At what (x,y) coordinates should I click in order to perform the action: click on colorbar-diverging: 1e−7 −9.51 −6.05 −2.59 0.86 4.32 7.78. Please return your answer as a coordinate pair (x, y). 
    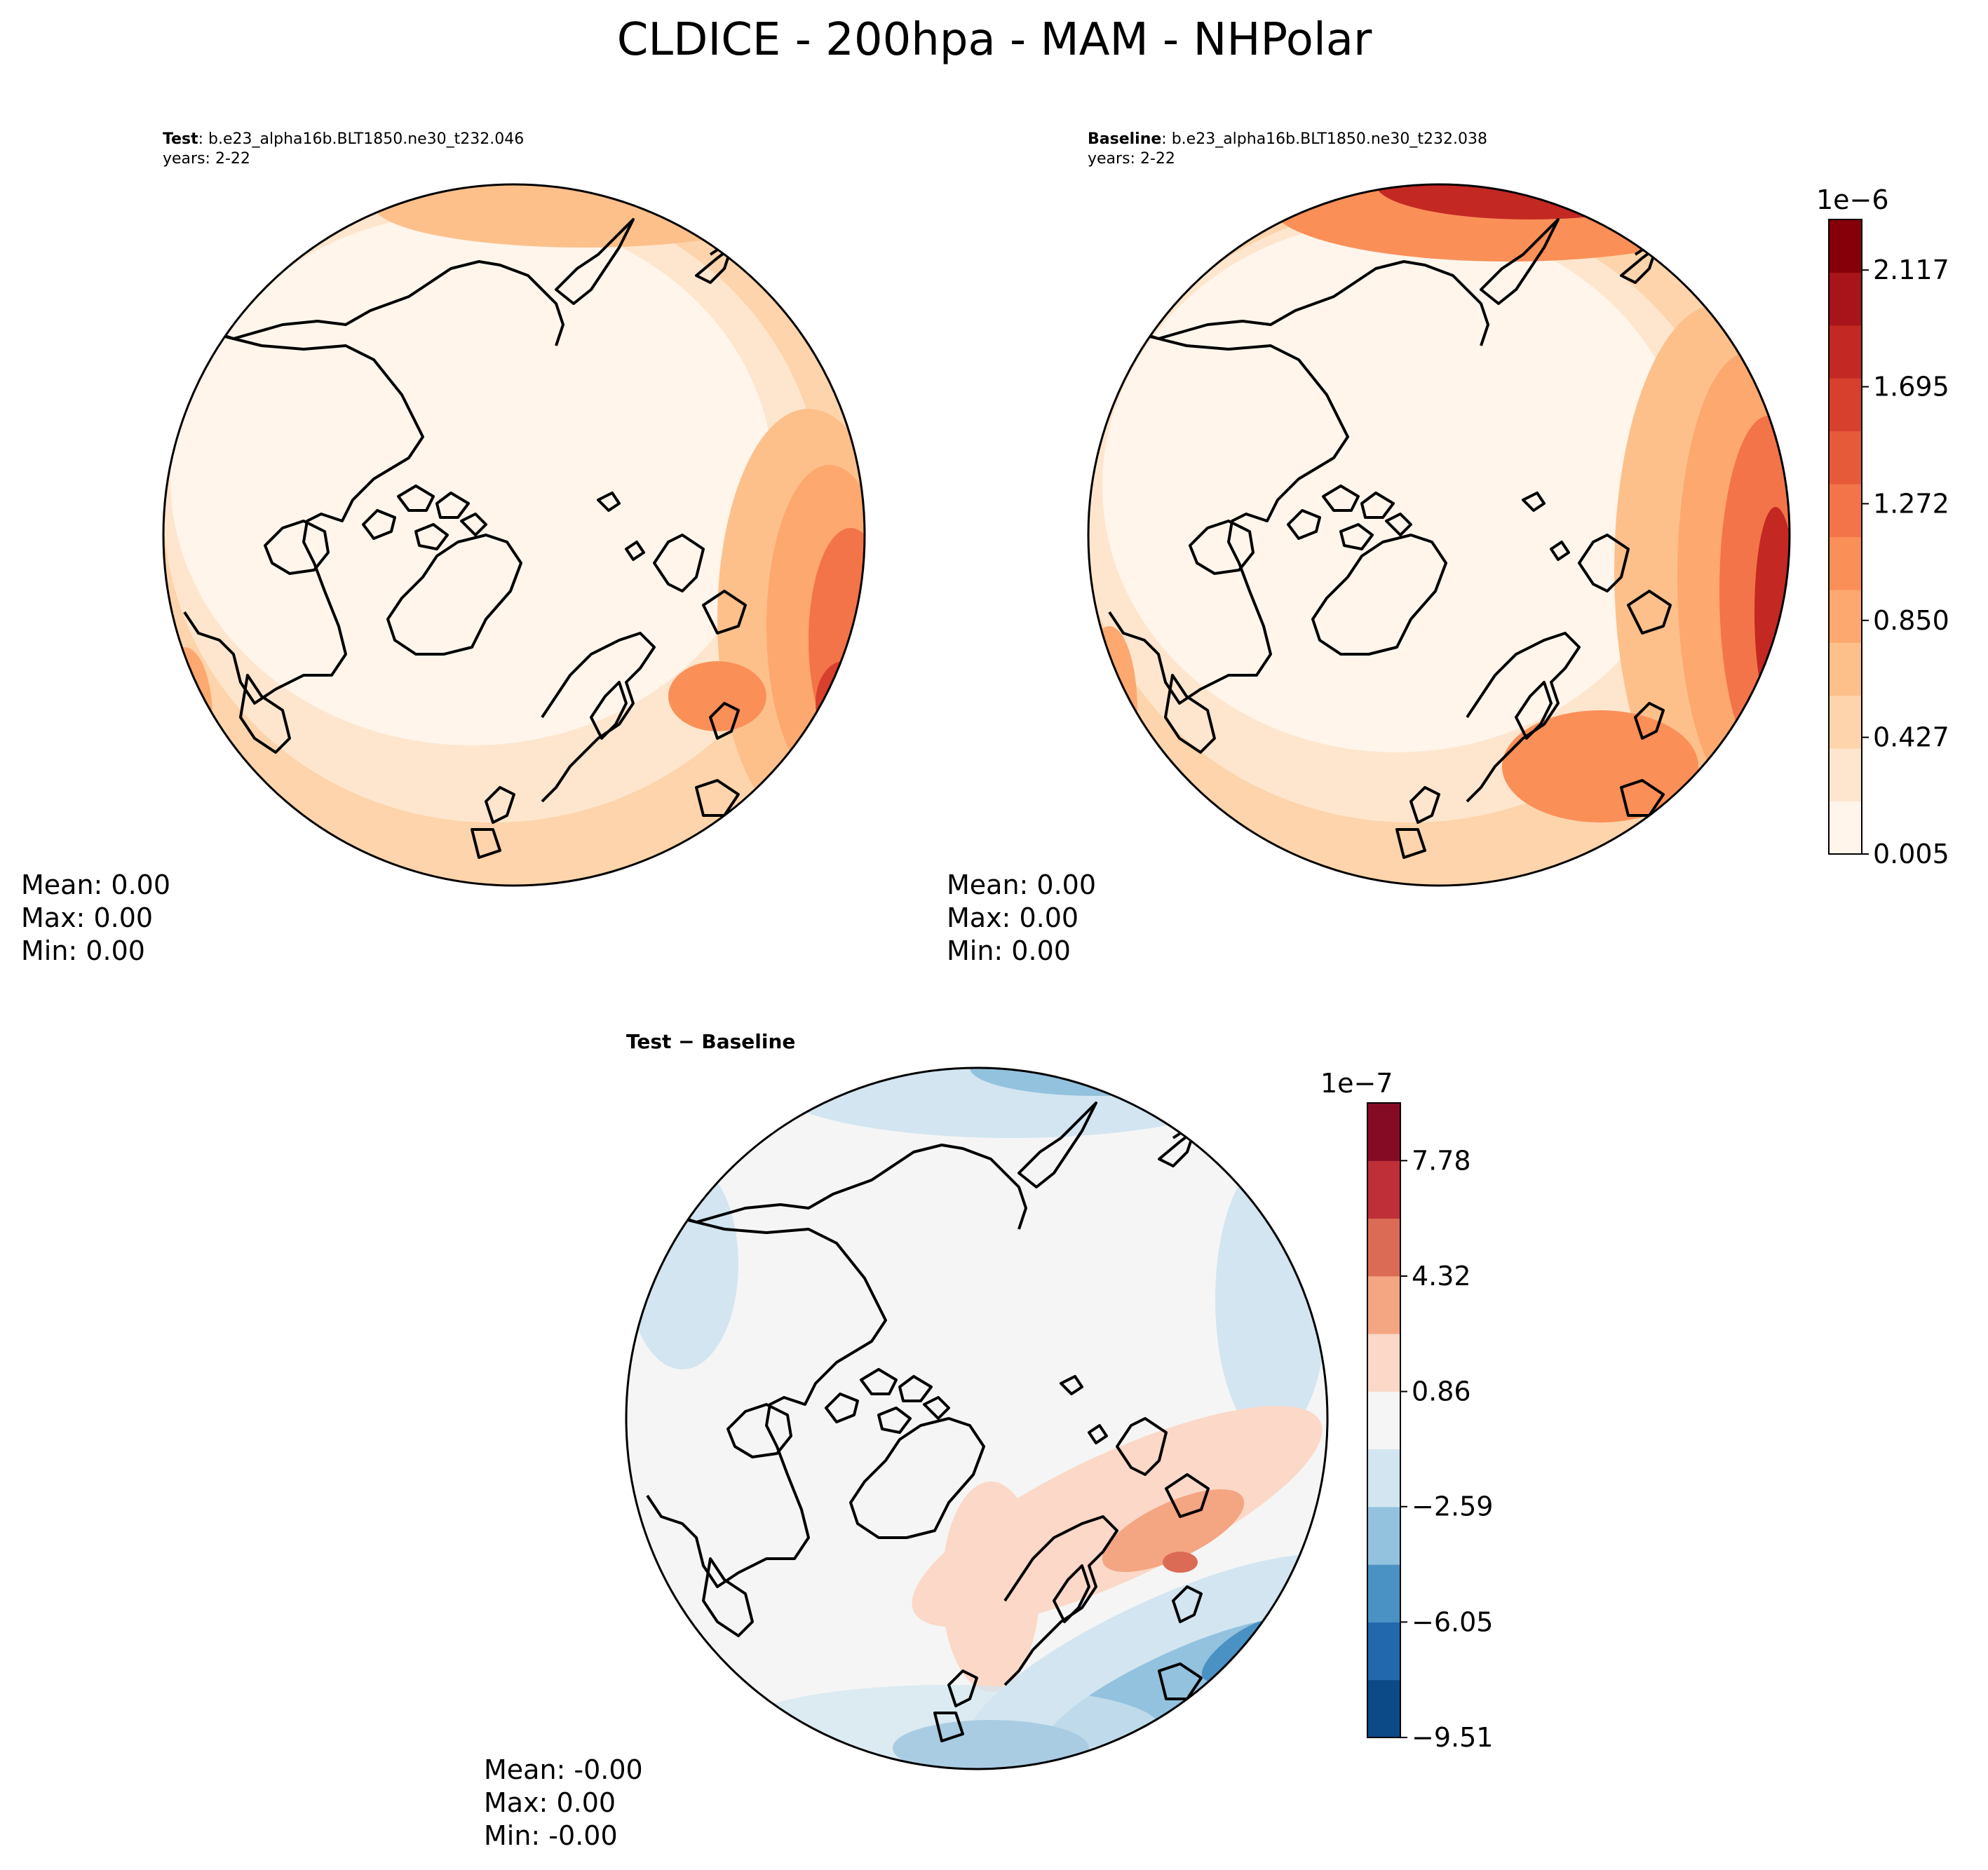
    Looking at the image, I should click on (1407, 1410).